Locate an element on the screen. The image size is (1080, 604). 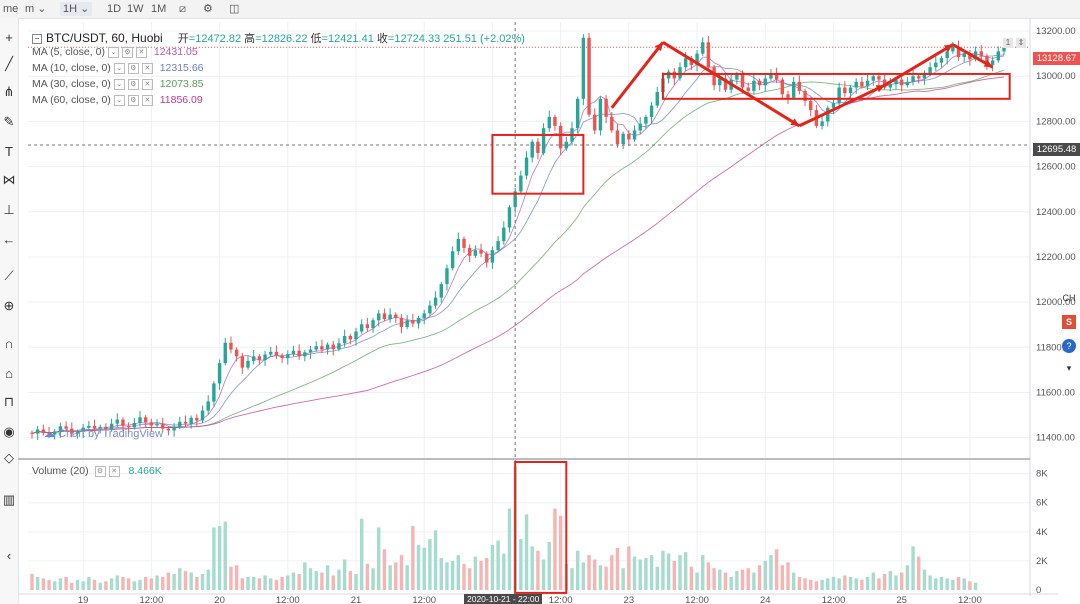
ma-legend-row: MA (60, close, 0) ⌄ ⚙ ✕ 11856.09 is located at coordinates (117, 100).